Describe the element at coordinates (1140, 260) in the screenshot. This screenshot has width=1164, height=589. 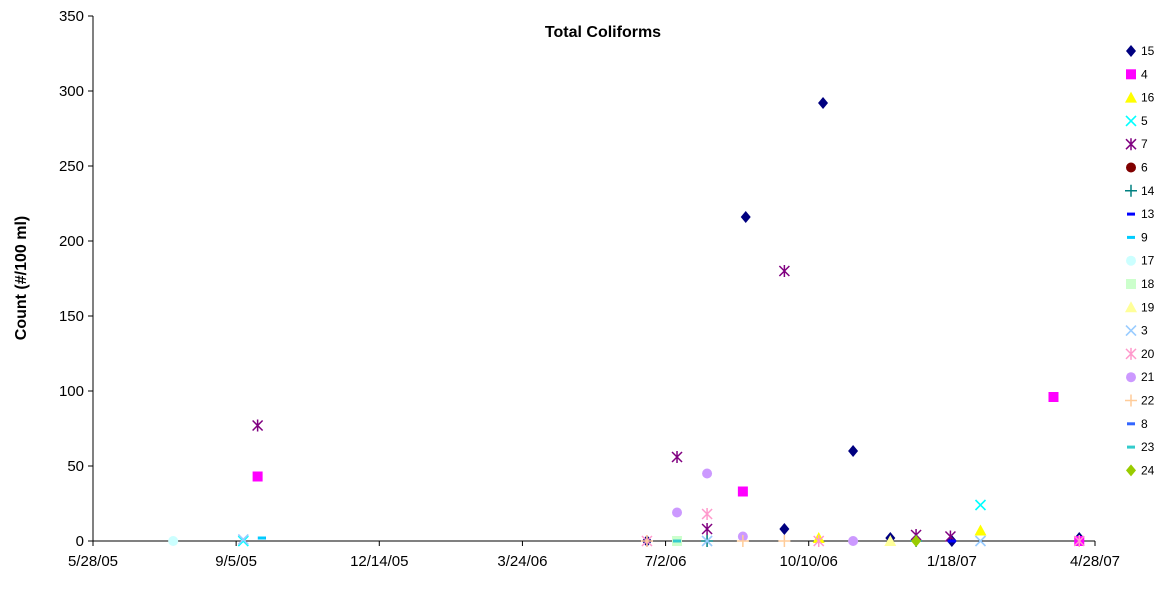
I see `legend: 15 4 16 5 7 6 14 13 9 17 18 19 3 20 21 22 8 23 24` at that location.